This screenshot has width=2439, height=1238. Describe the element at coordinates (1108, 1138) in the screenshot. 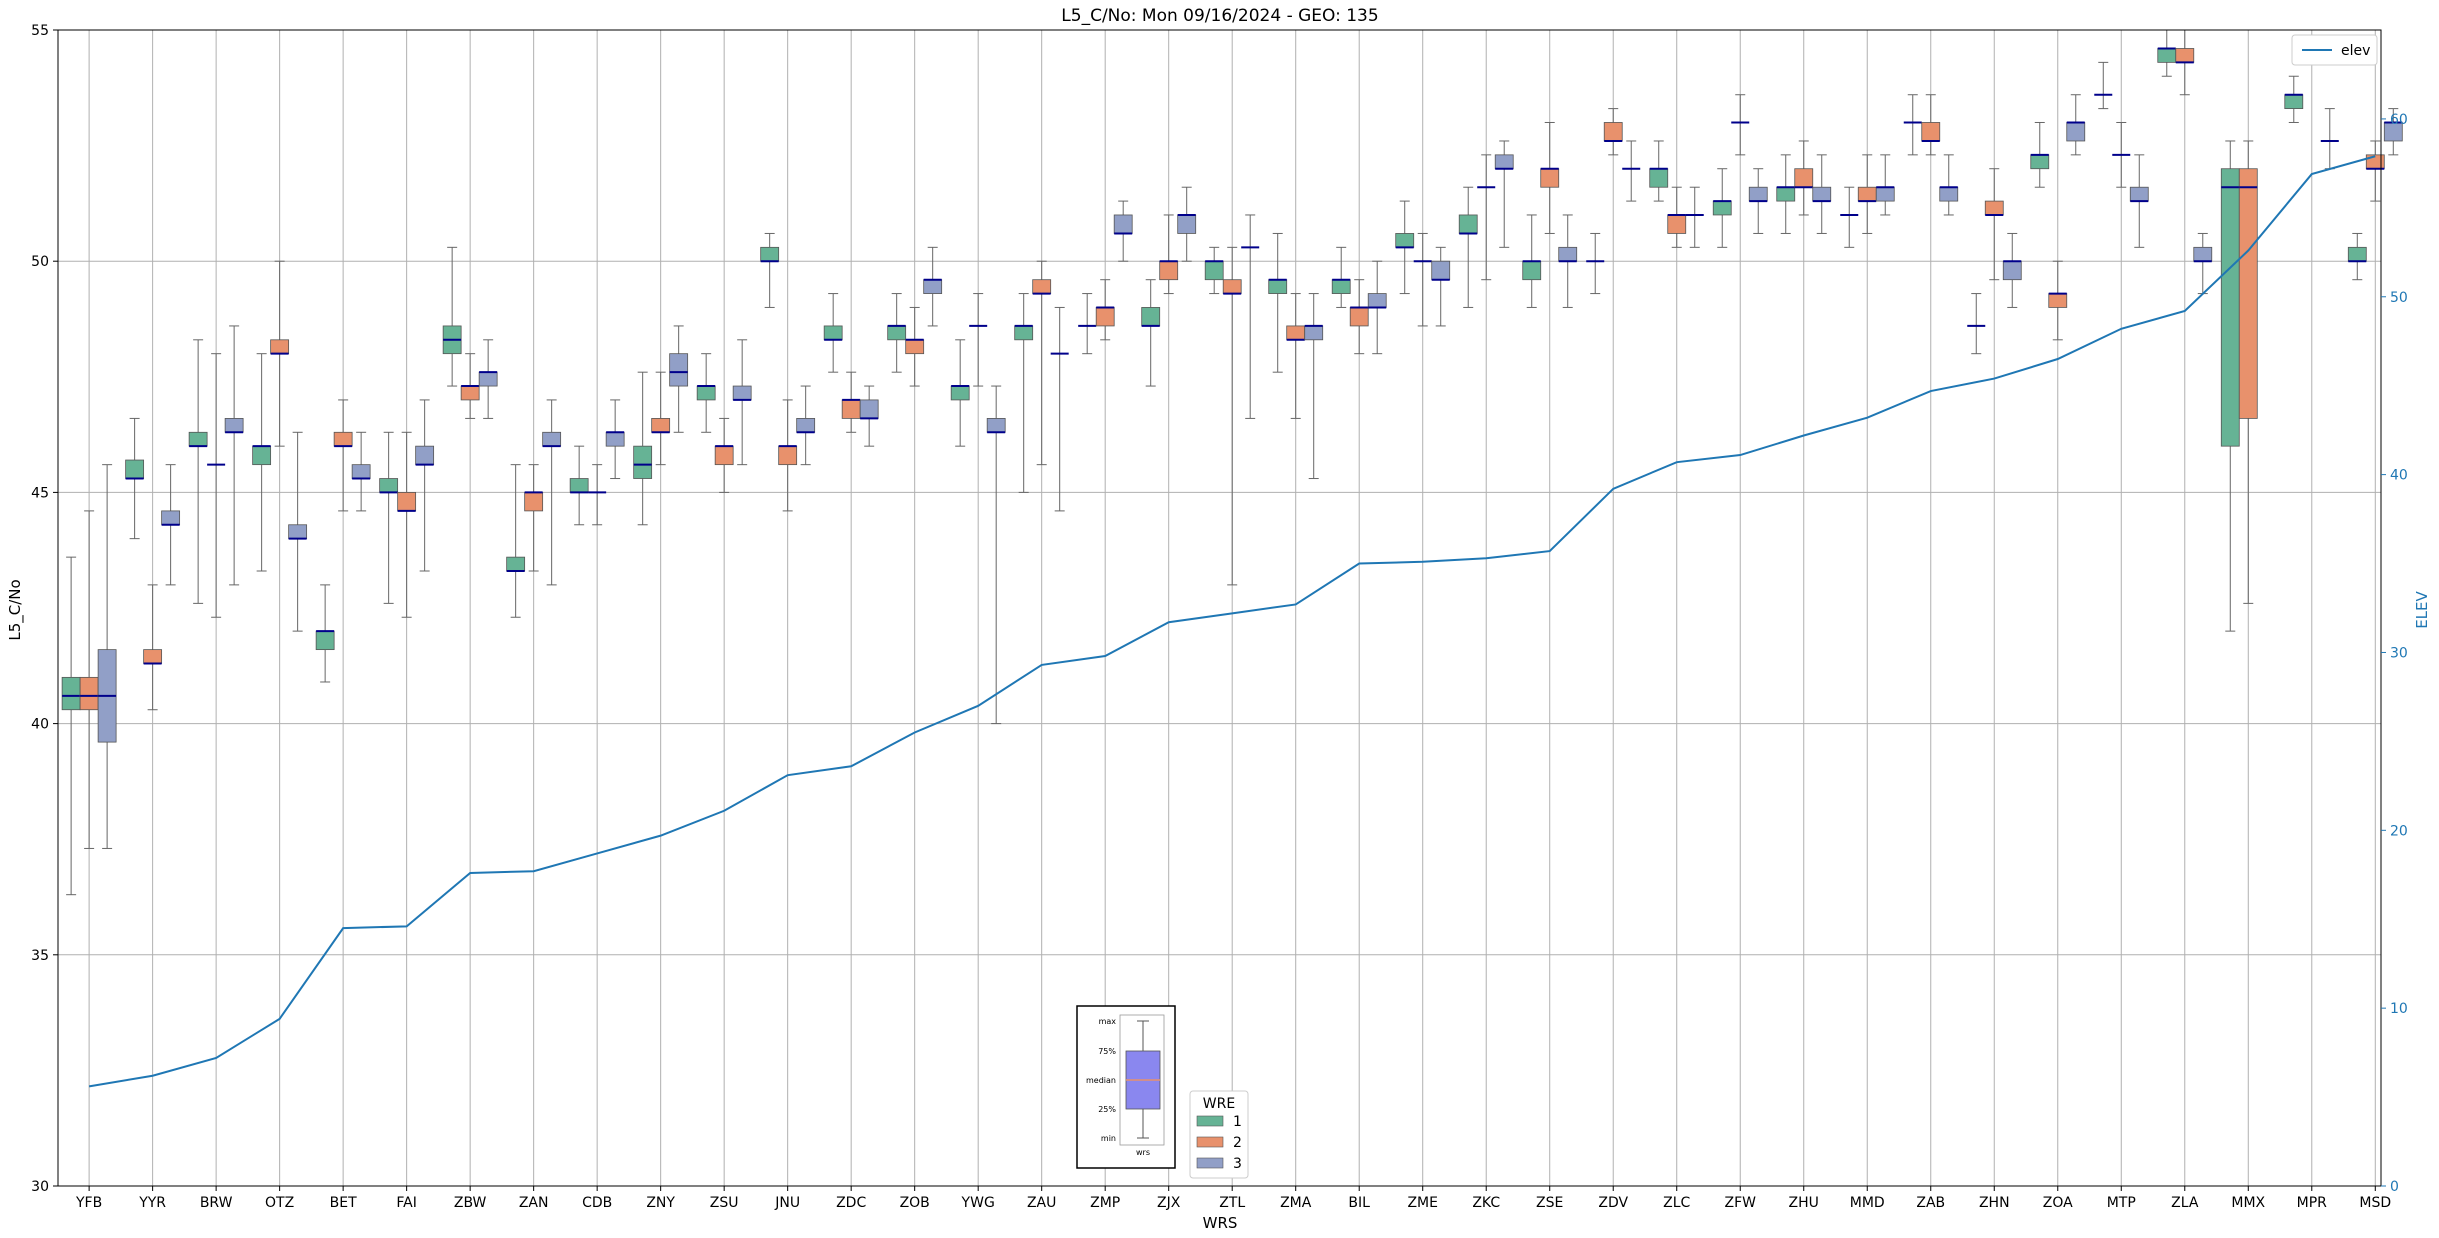

I see `boxplot-key-label-min: min` at that location.